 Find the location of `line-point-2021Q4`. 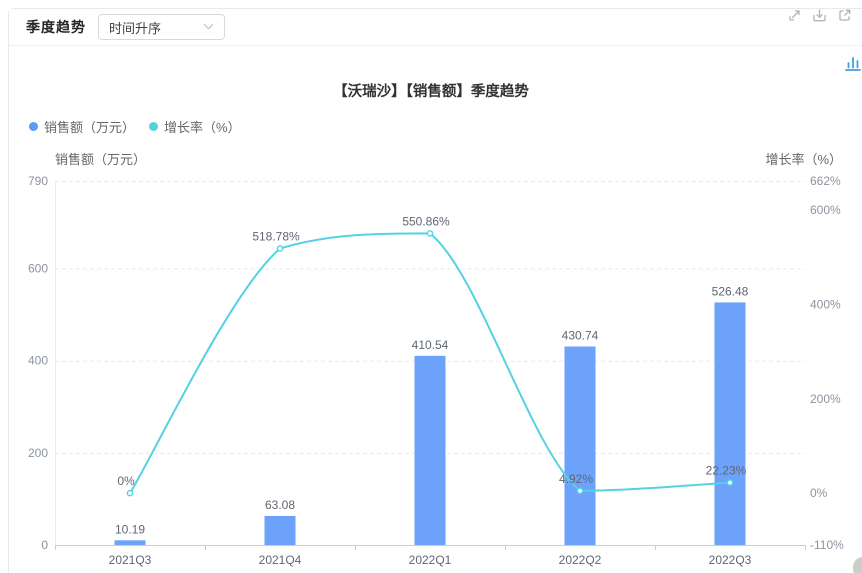

line-point-2021Q4 is located at coordinates (280, 248).